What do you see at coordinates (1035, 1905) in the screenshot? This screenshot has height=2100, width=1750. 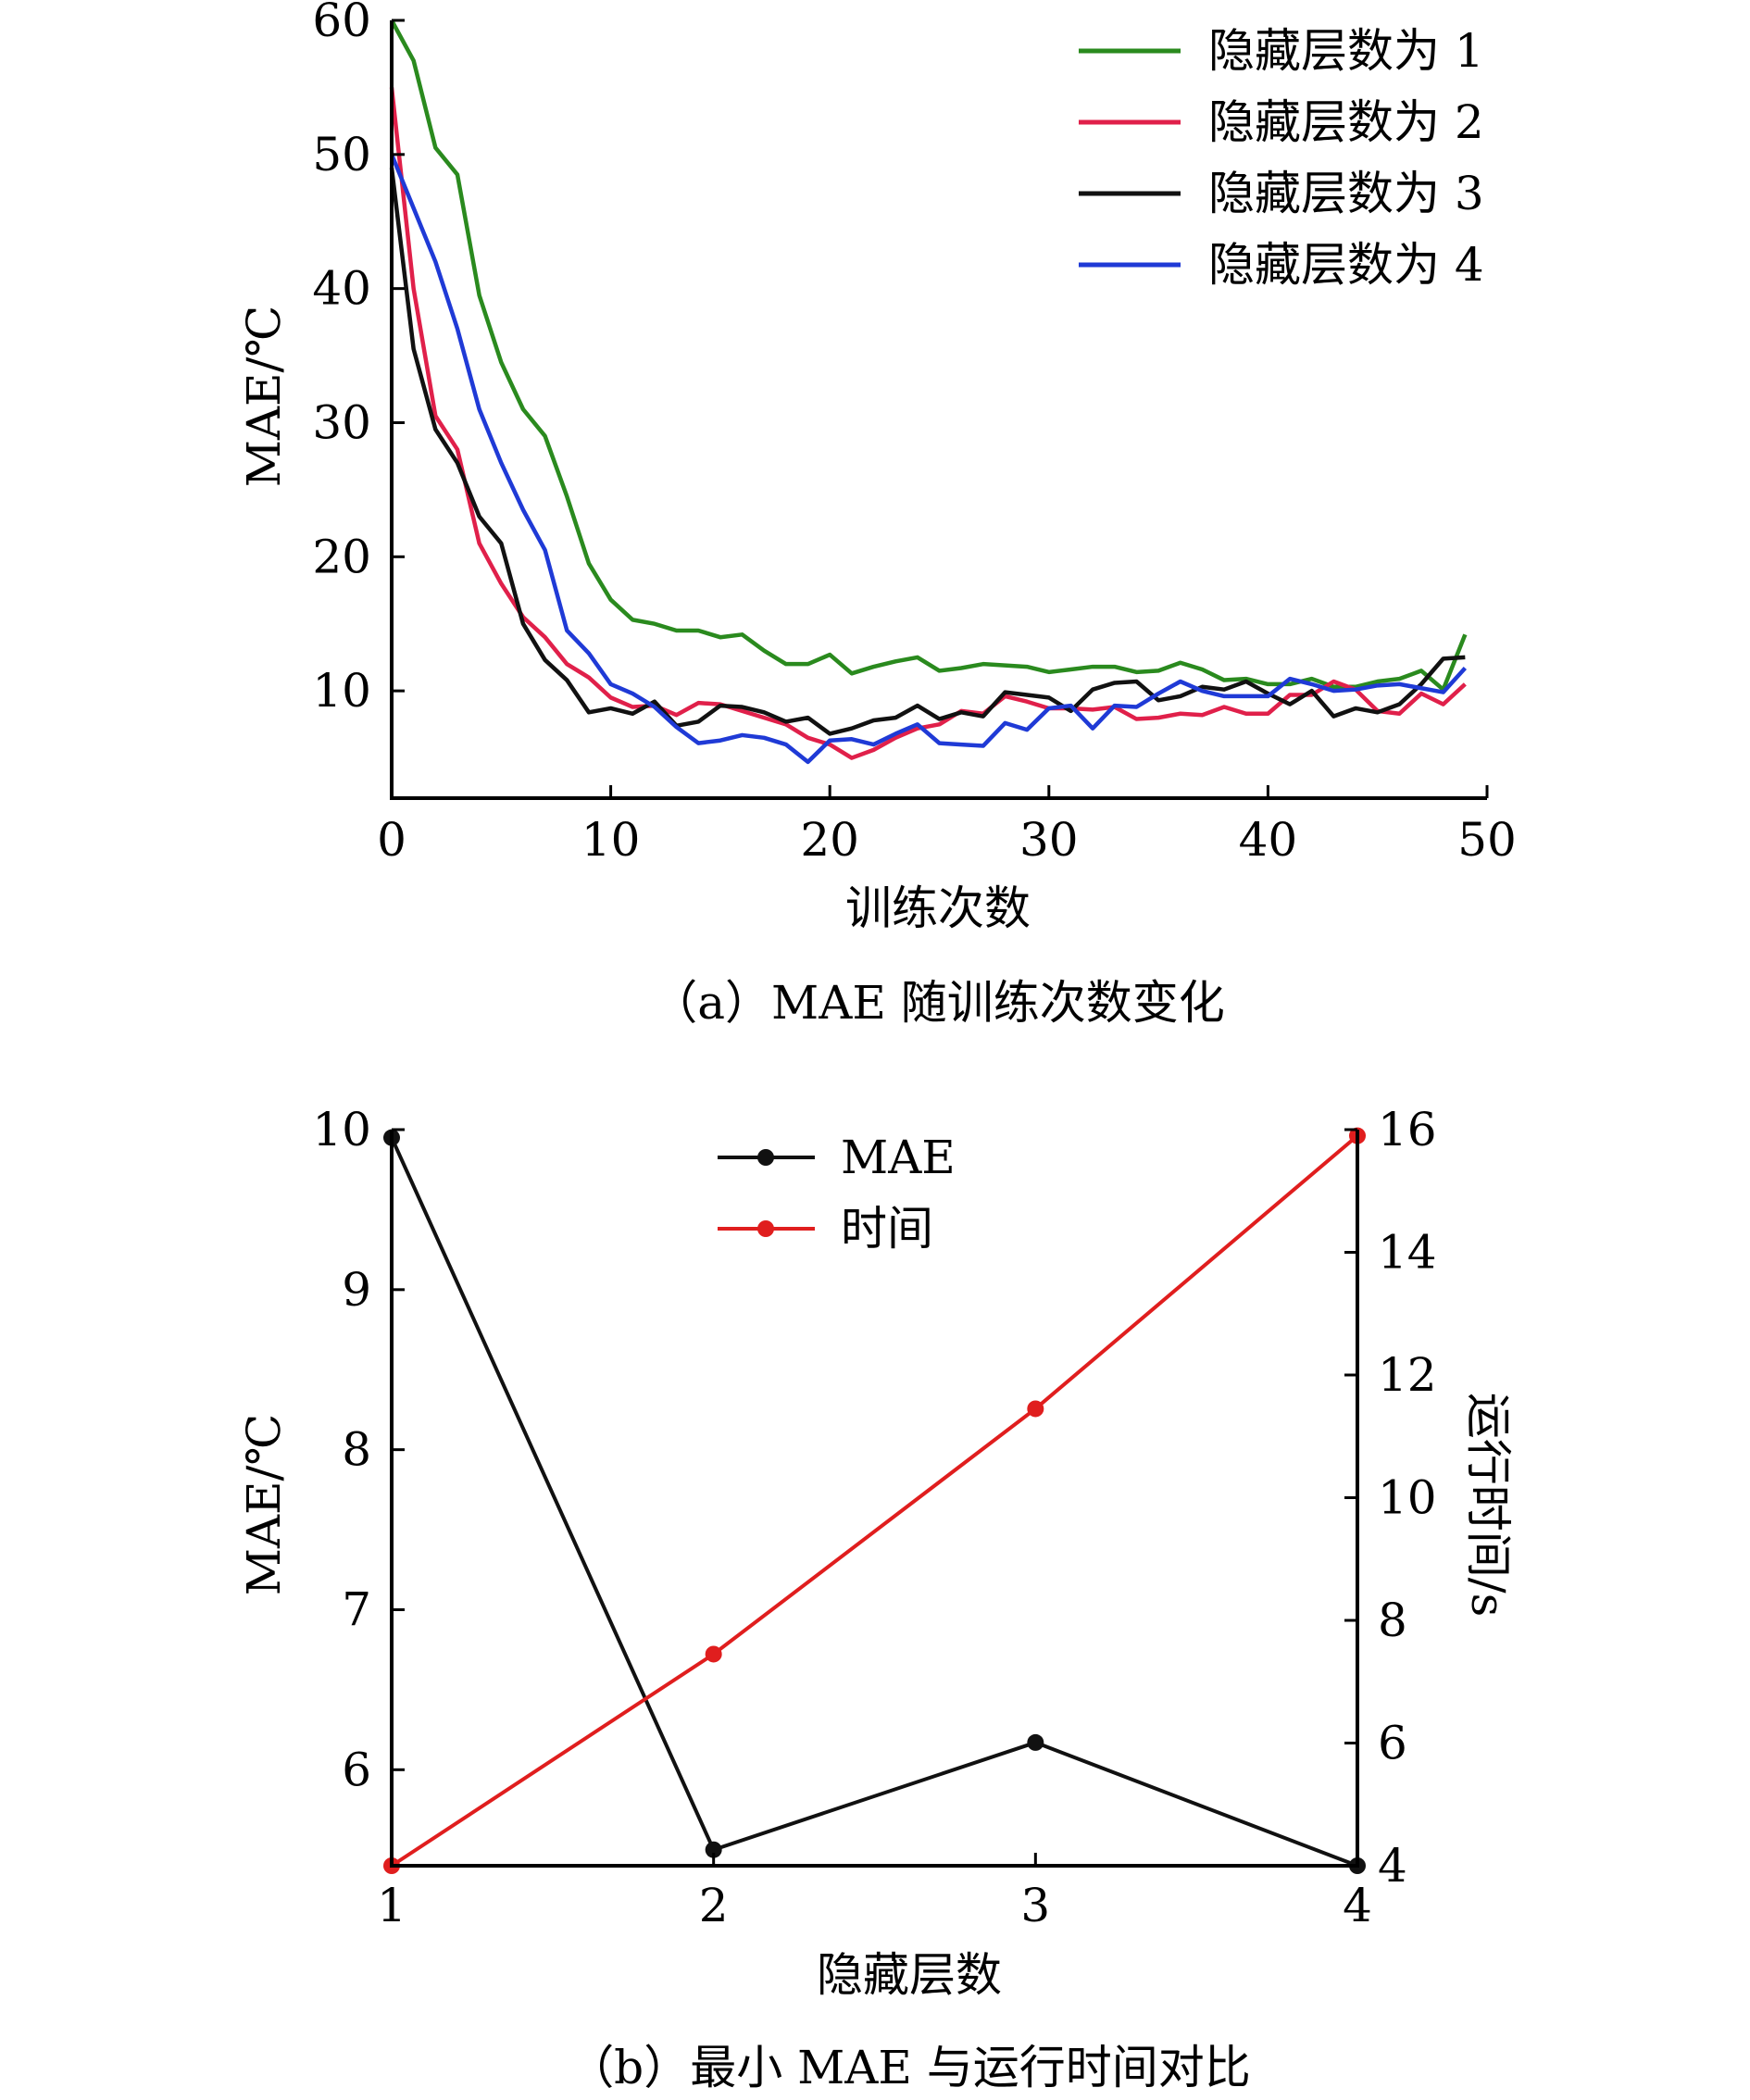 I see `chart-b-x-tick-label: 3` at bounding box center [1035, 1905].